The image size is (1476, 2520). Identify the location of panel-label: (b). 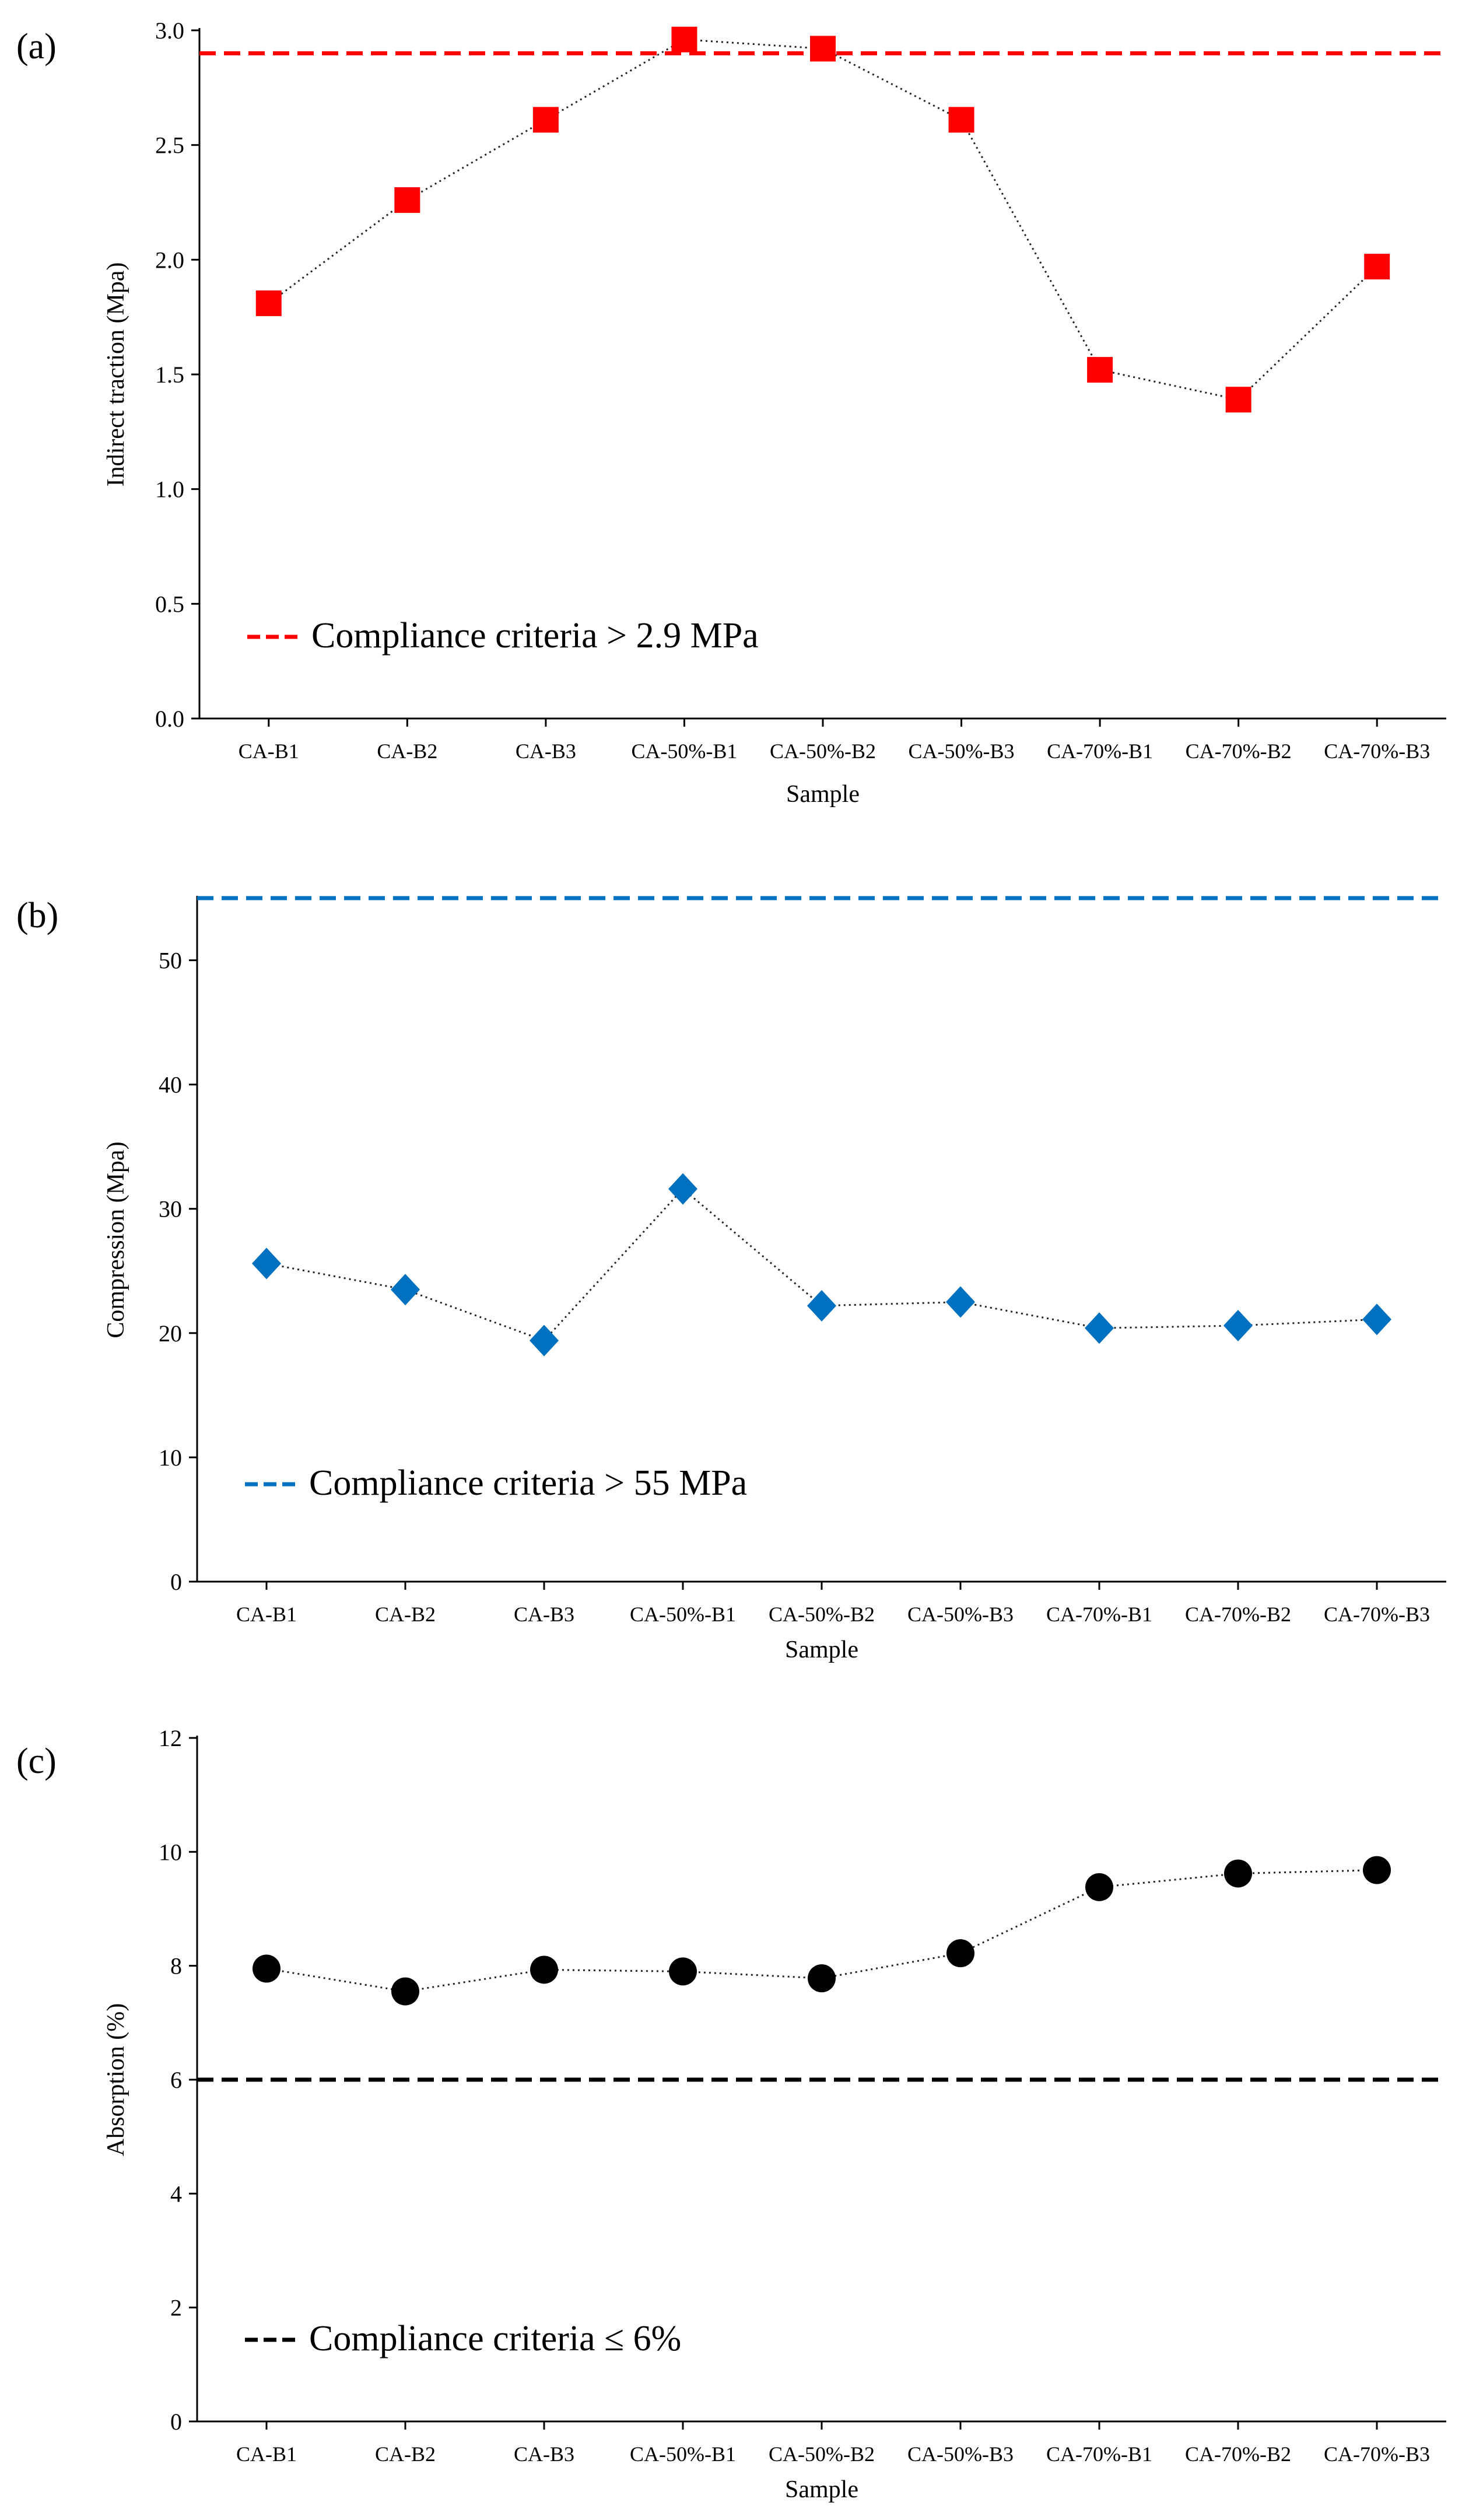
(37, 915).